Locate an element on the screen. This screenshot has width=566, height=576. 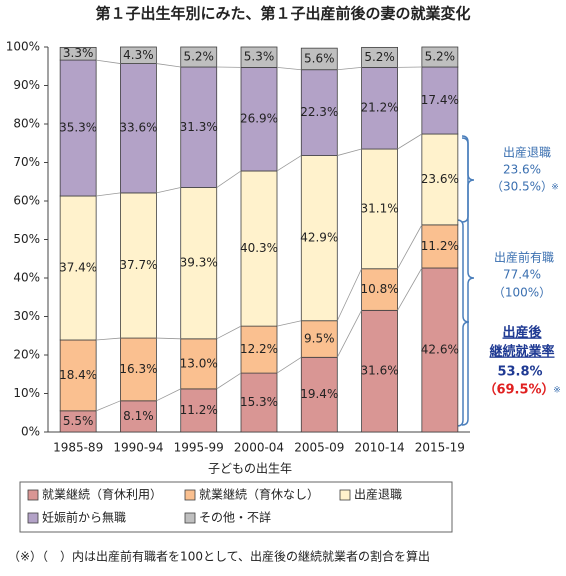
data-label: 3.3% is located at coordinates (78, 53).